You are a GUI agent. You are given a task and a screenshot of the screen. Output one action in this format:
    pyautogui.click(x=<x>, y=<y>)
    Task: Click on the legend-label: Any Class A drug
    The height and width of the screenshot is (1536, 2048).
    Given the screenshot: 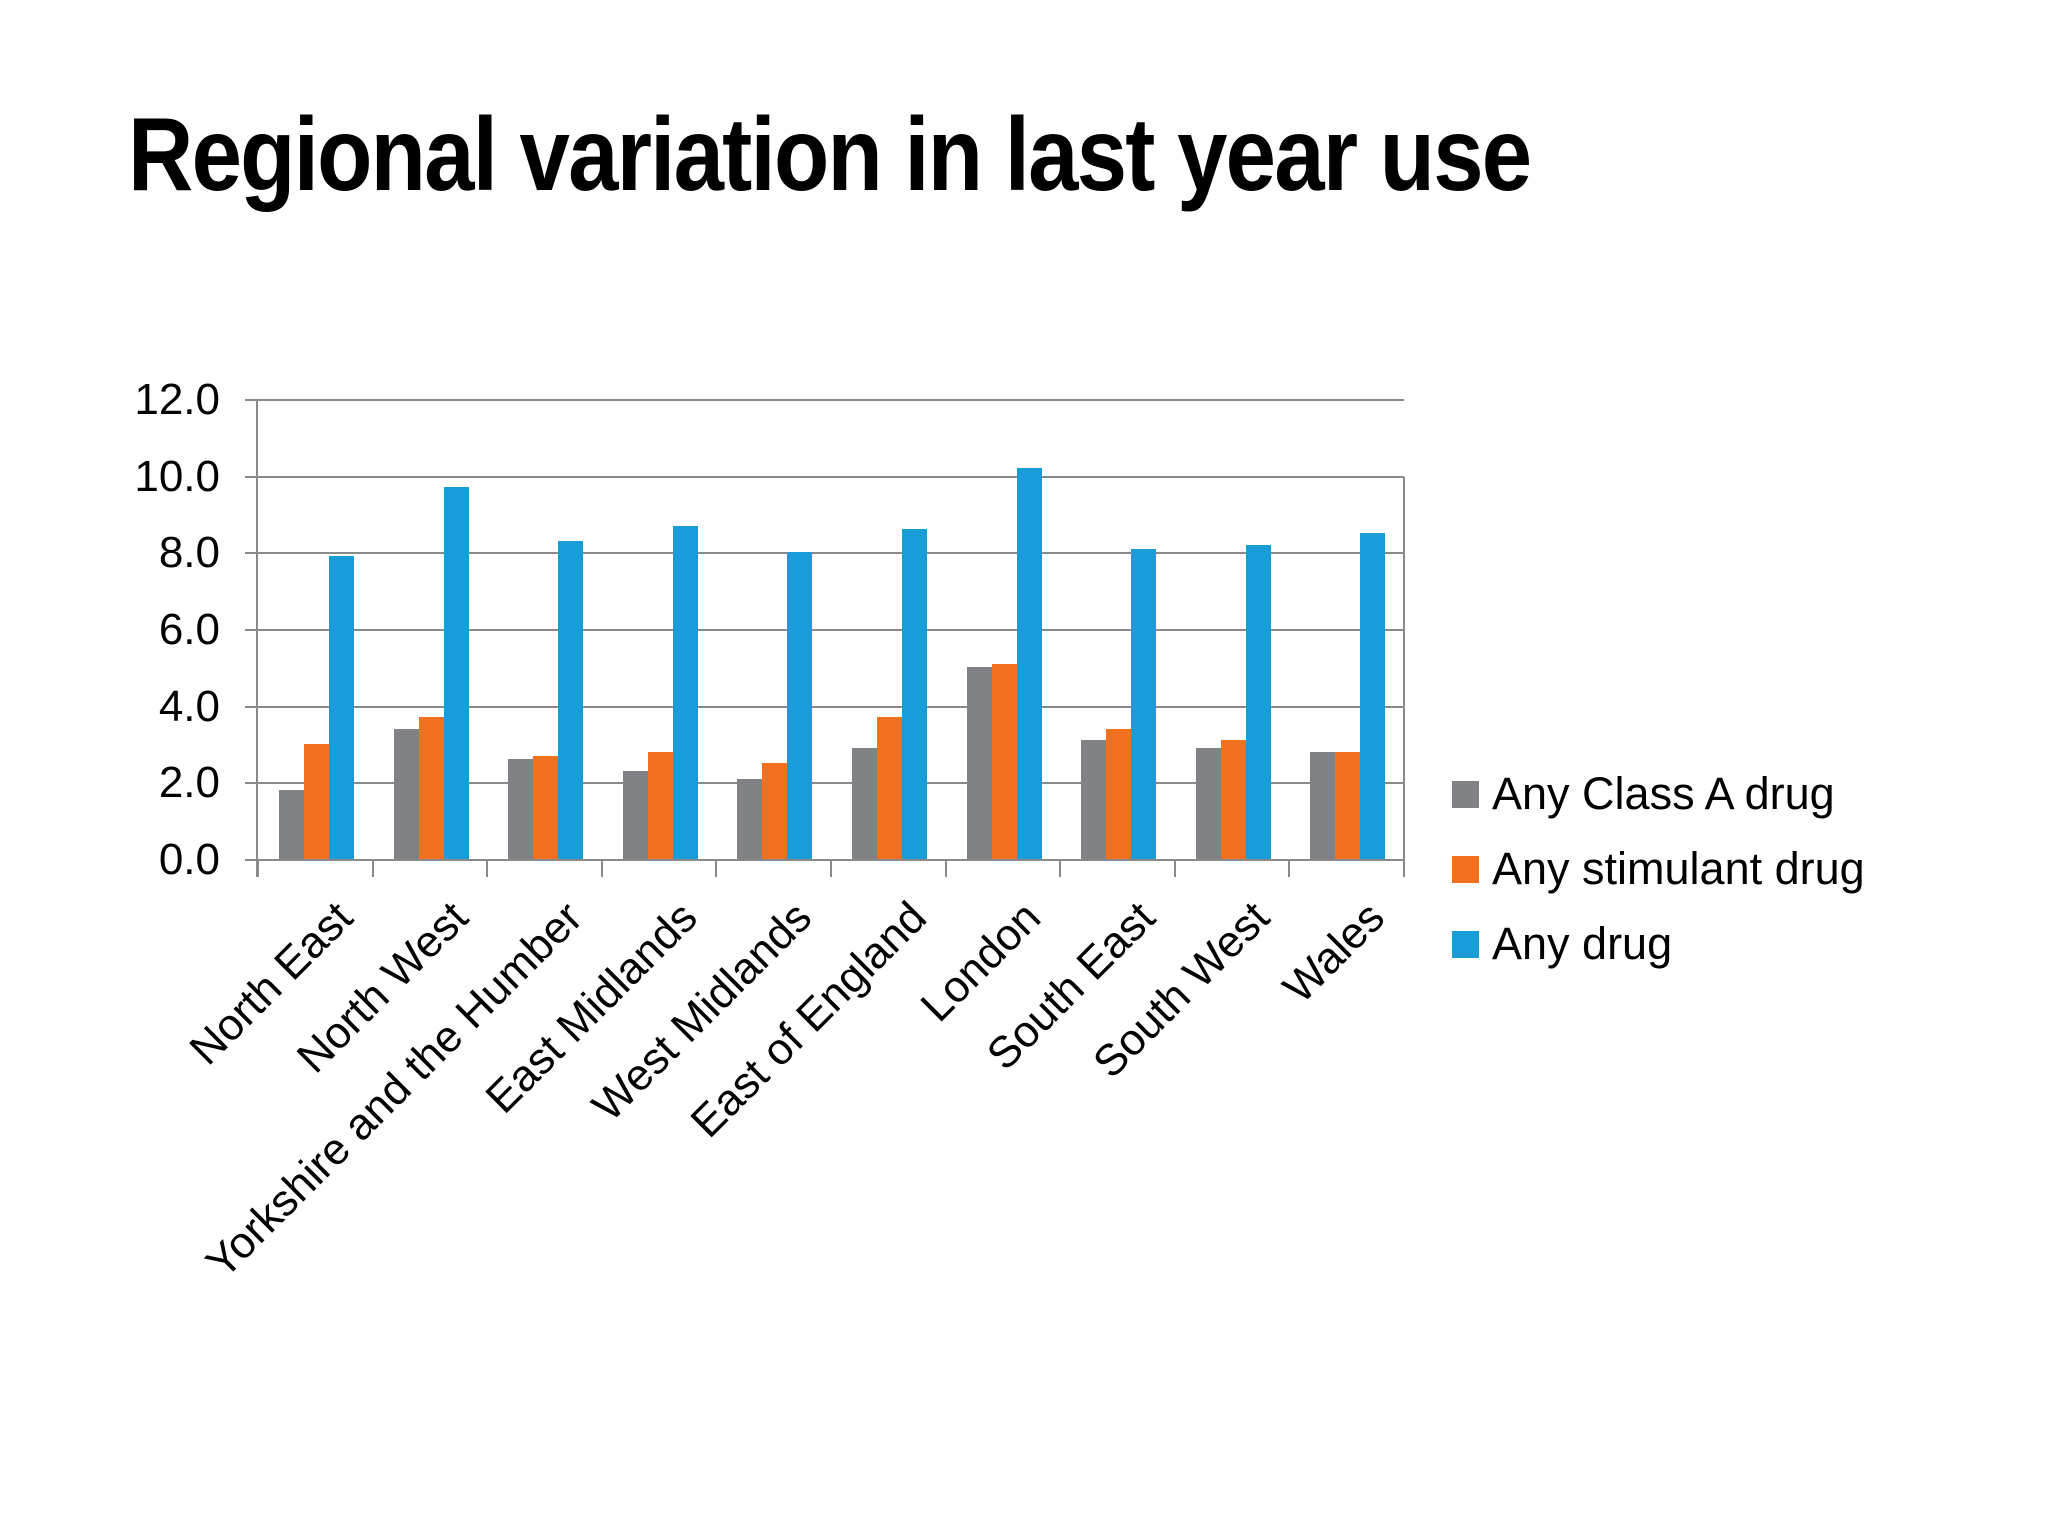 What is the action you would take?
    pyautogui.click(x=1663, y=793)
    